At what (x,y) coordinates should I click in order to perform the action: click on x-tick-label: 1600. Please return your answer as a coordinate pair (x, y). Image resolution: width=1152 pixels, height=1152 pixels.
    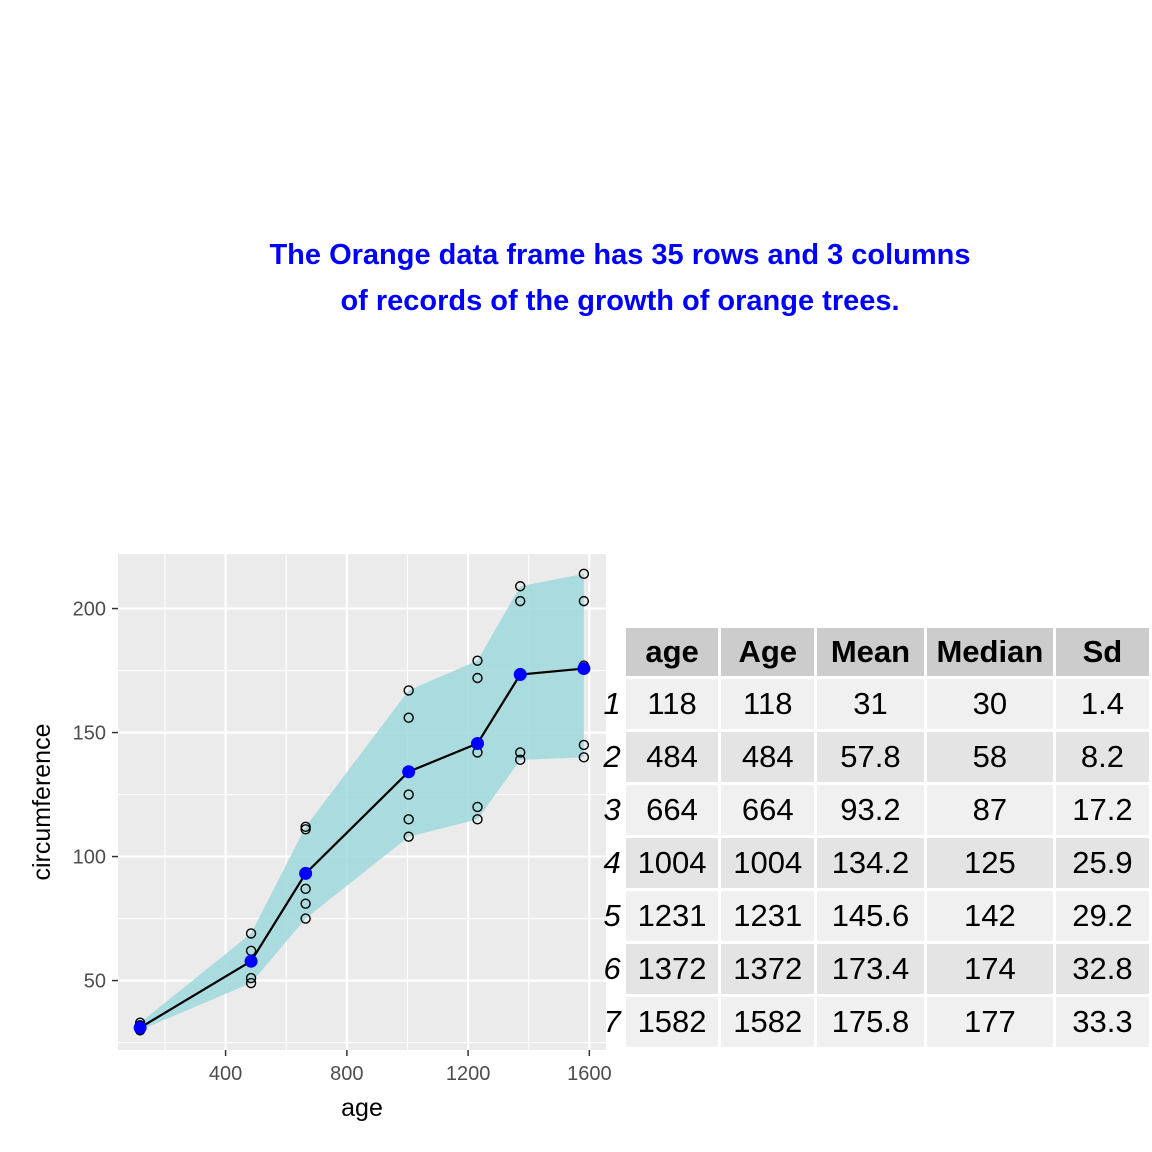
    Looking at the image, I should click on (589, 1074).